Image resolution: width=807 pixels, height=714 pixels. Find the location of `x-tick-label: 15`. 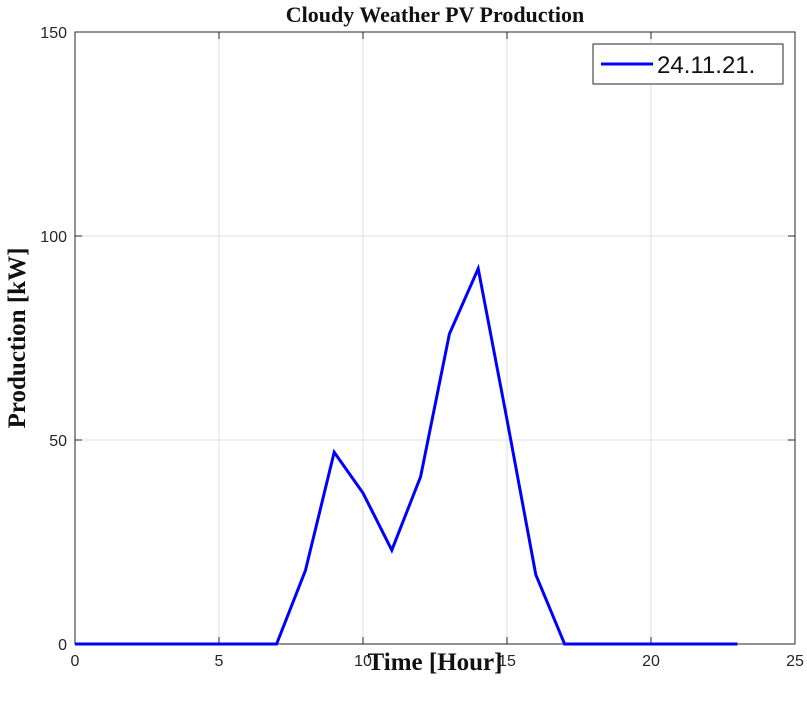

x-tick-label: 15 is located at coordinates (507, 661).